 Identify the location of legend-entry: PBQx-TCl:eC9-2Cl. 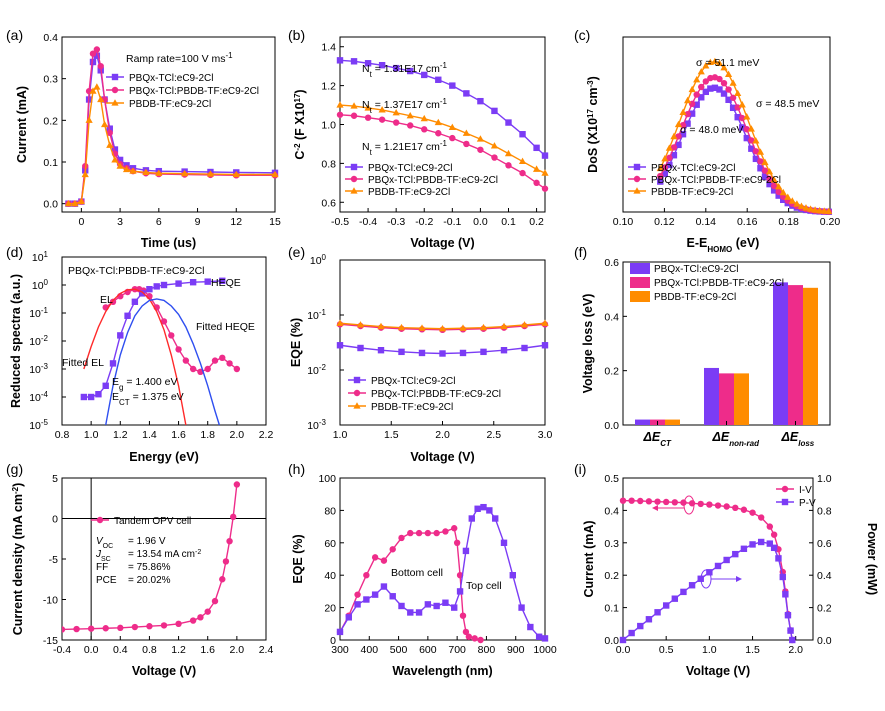
(696, 269).